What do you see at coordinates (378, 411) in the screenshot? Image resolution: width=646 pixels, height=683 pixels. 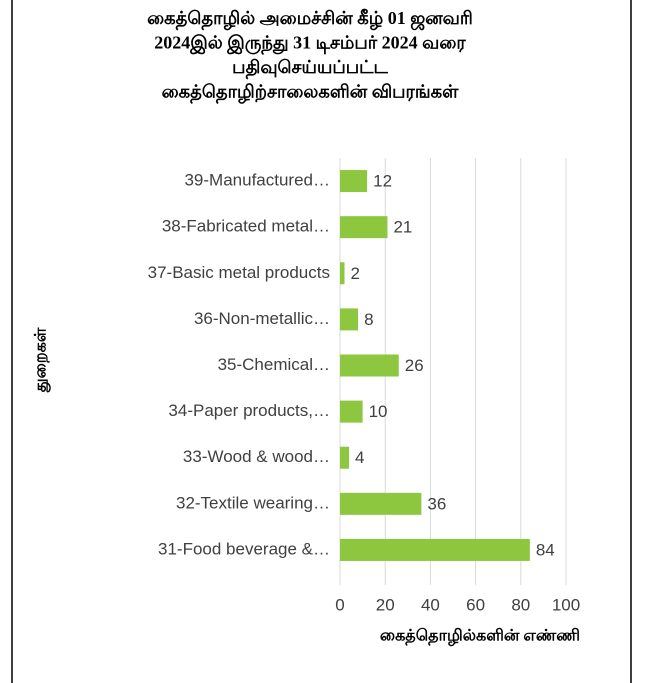 I see `data-label: 10` at bounding box center [378, 411].